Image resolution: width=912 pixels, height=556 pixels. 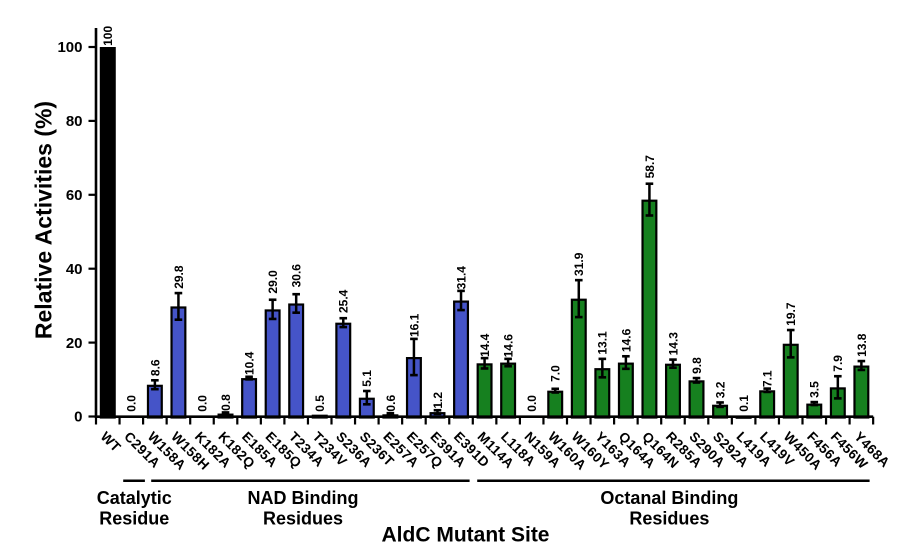 I want to click on svg-text: 0.5, so click(x=320, y=403).